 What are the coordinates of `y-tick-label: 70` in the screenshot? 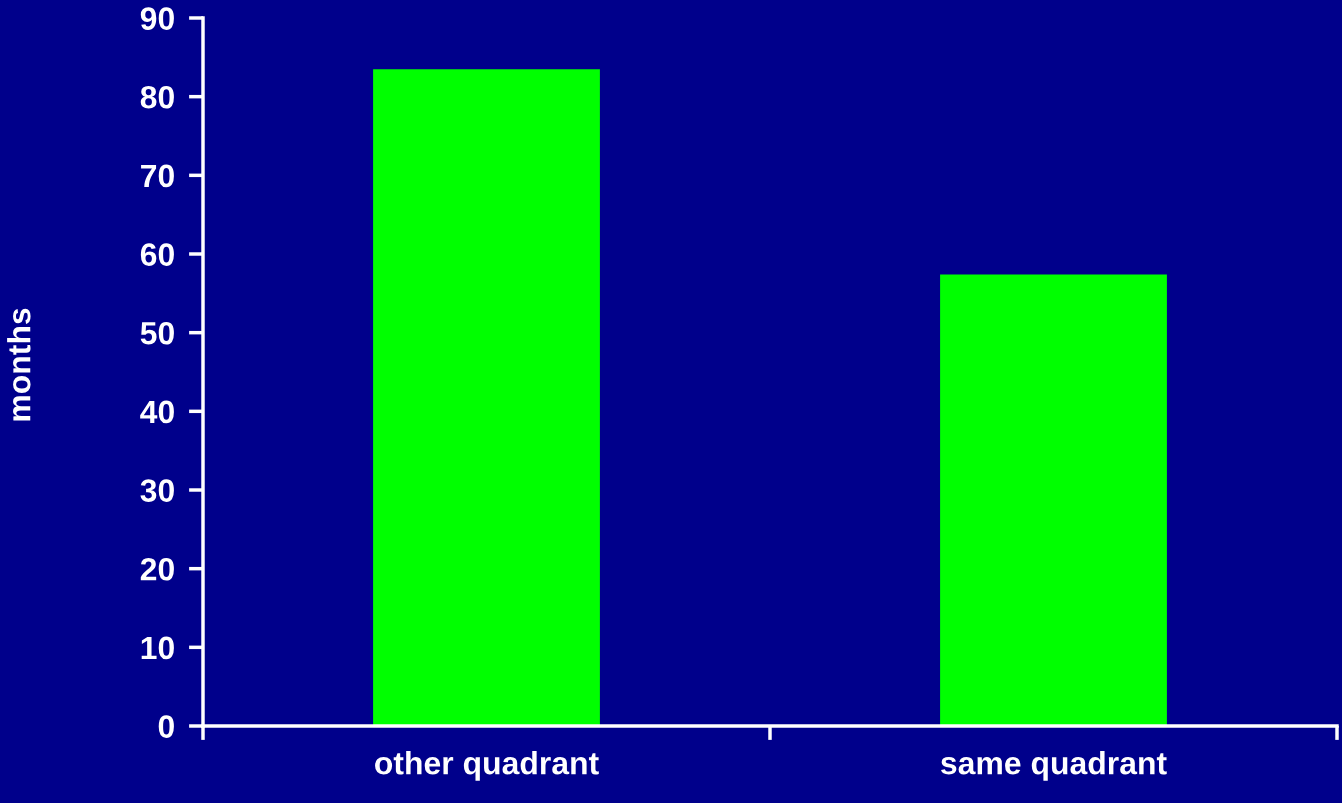 It's located at (157, 176).